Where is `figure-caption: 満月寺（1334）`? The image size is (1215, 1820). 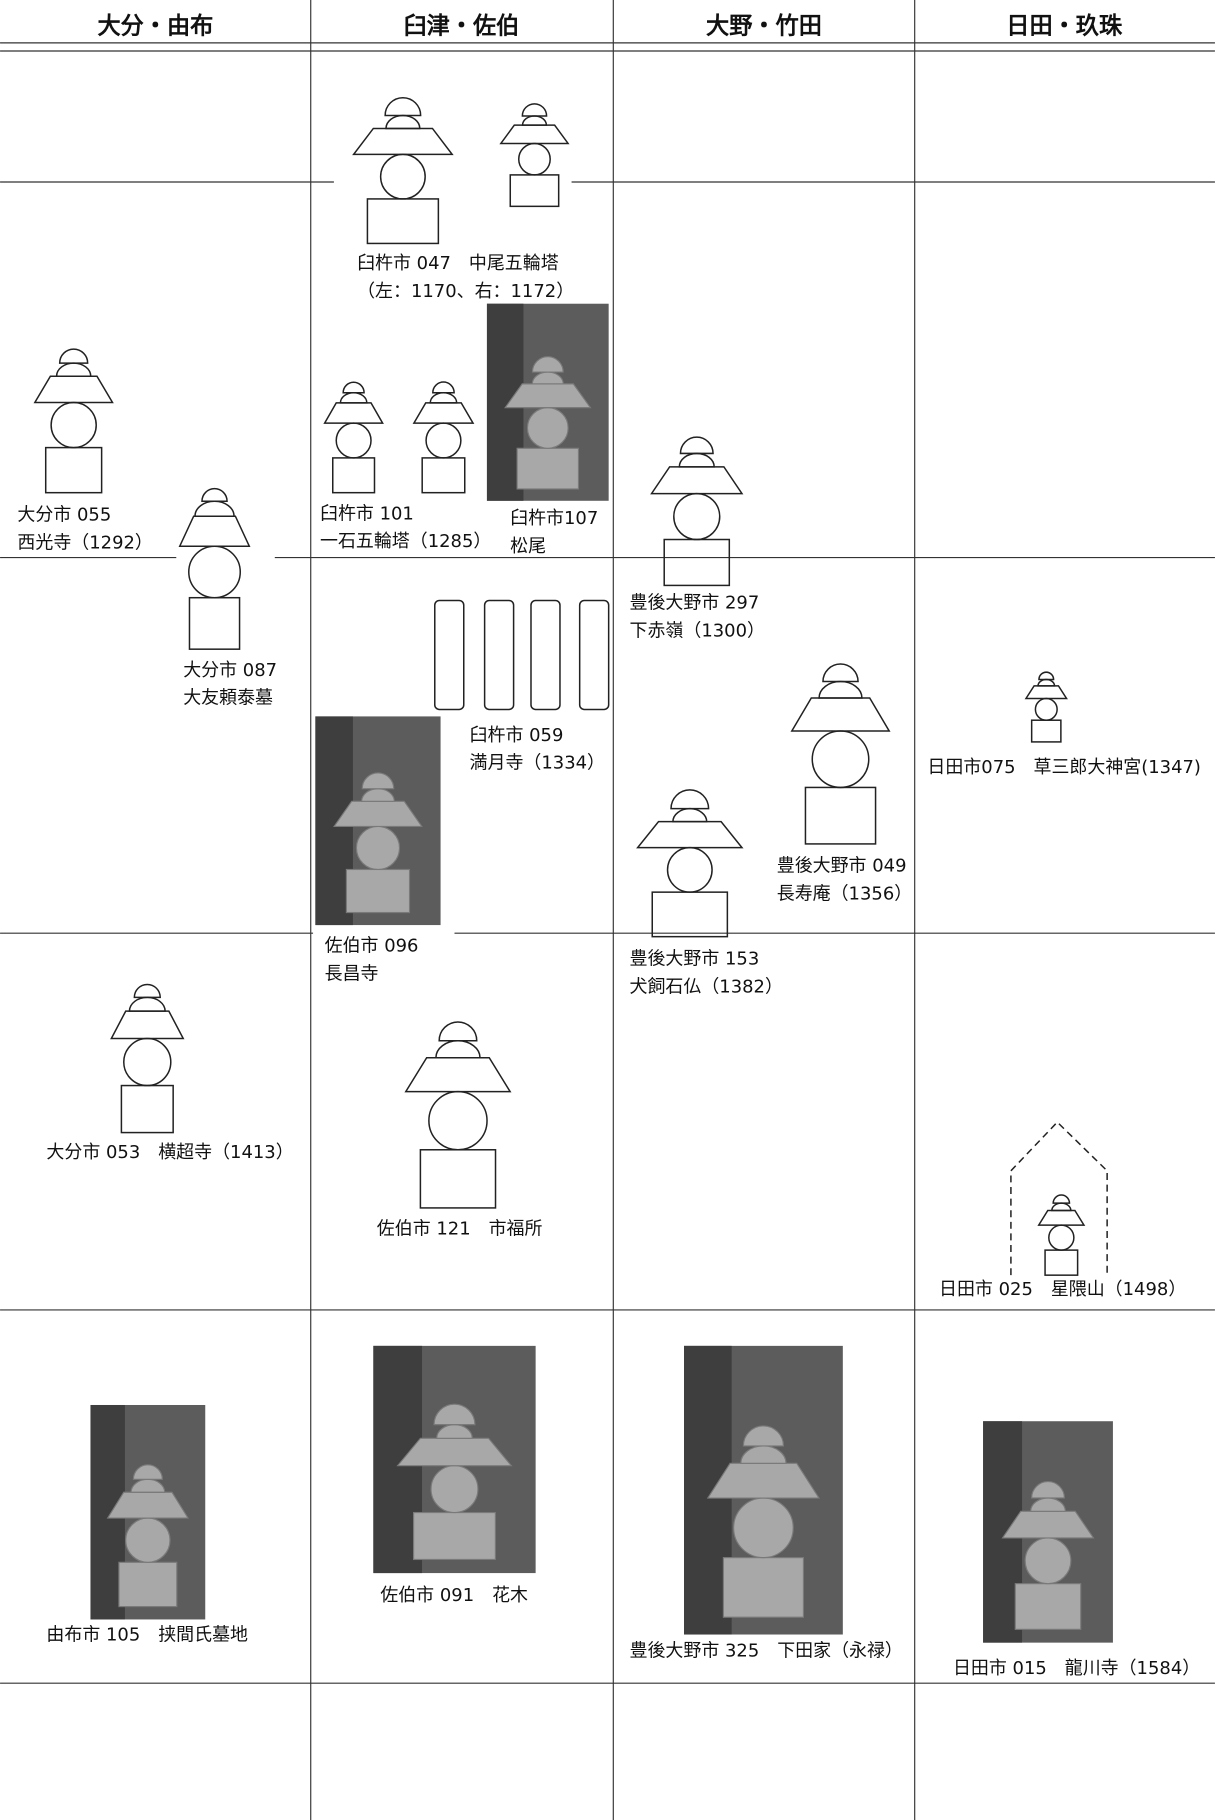
figure-caption: 満月寺（1334） is located at coordinates (537, 763).